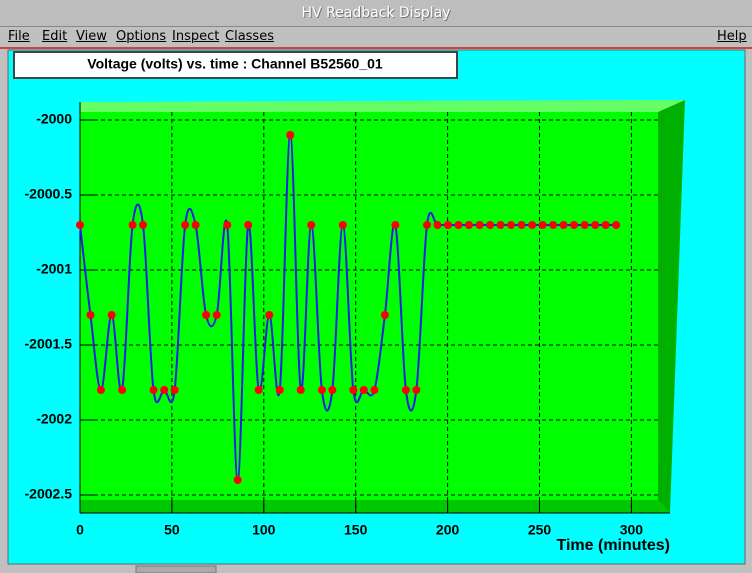  I want to click on window-title: HV Readback Display, so click(376, 13).